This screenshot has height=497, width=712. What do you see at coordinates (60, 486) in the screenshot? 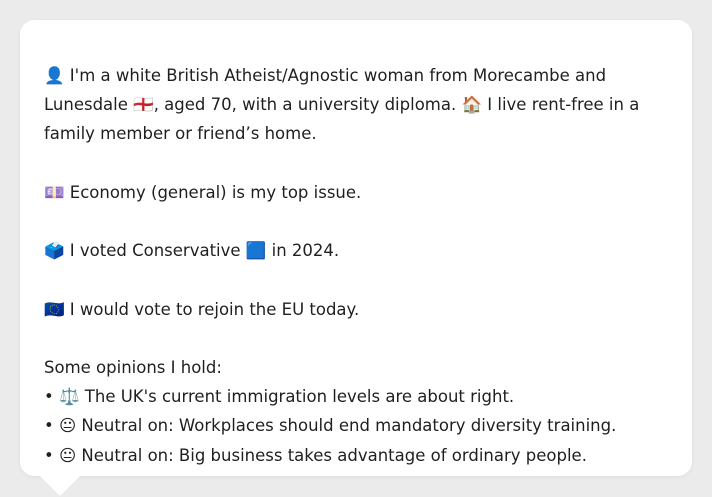
I see `speech-bubble-tail` at bounding box center [60, 486].